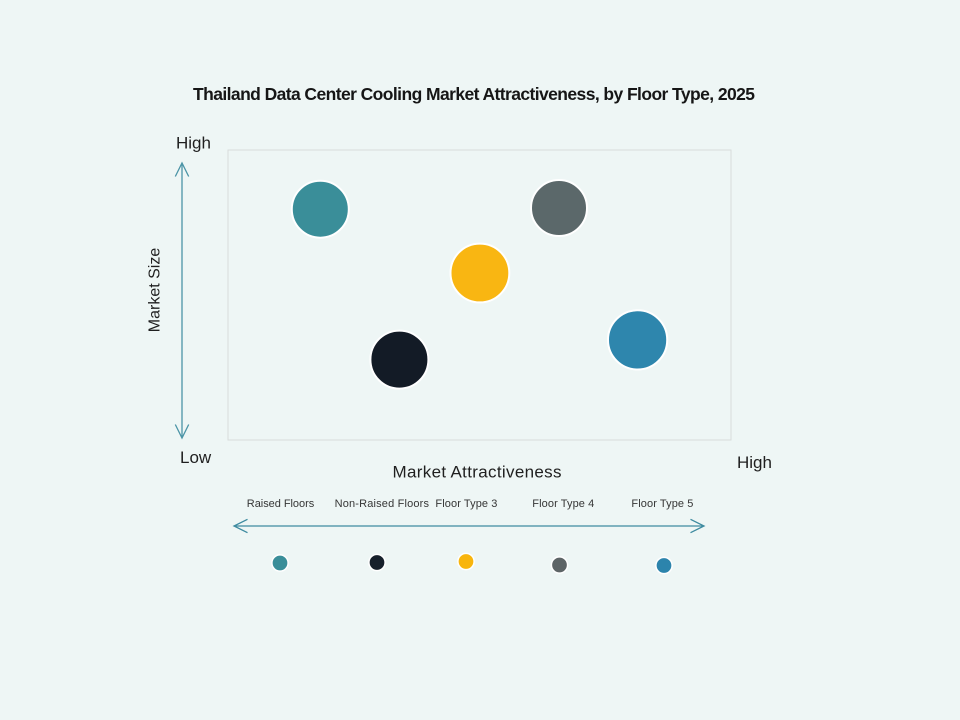  Describe the element at coordinates (196, 457) in the screenshot. I see `svg-text: Low` at that location.